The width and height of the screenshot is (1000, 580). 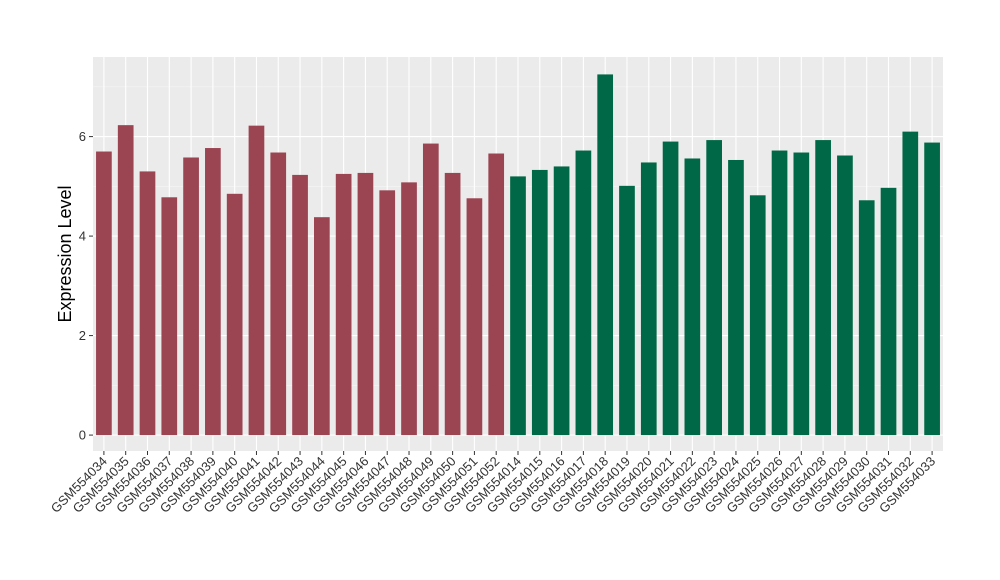 What do you see at coordinates (387, 313) in the screenshot?
I see `bar-GSM554047` at bounding box center [387, 313].